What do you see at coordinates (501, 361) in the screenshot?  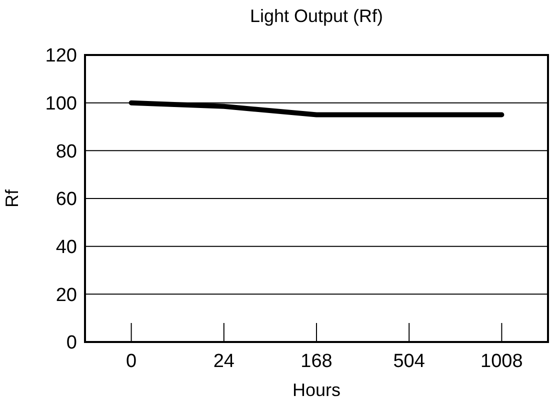 I see `x-tick-label: 1008` at bounding box center [501, 361].